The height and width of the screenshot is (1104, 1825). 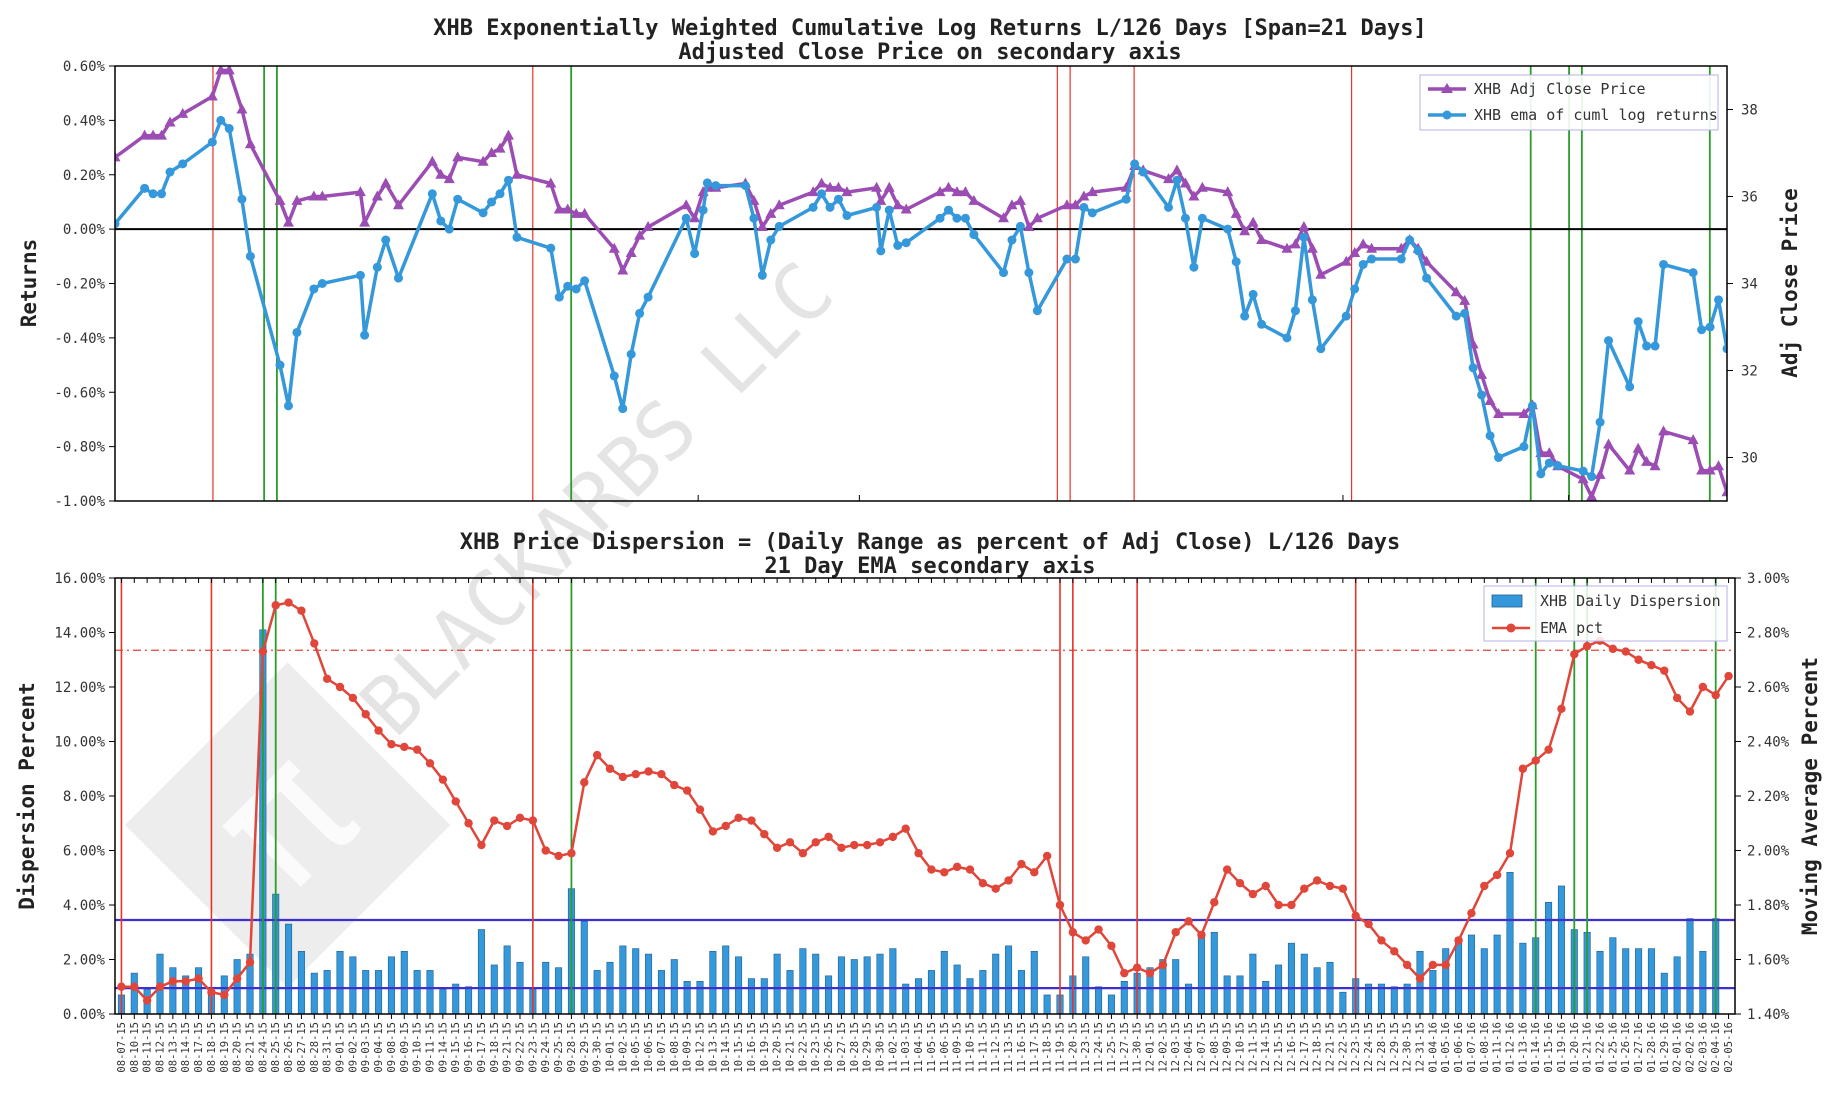 I want to click on top-y-tick-label: 0.60%, so click(x=84, y=67).